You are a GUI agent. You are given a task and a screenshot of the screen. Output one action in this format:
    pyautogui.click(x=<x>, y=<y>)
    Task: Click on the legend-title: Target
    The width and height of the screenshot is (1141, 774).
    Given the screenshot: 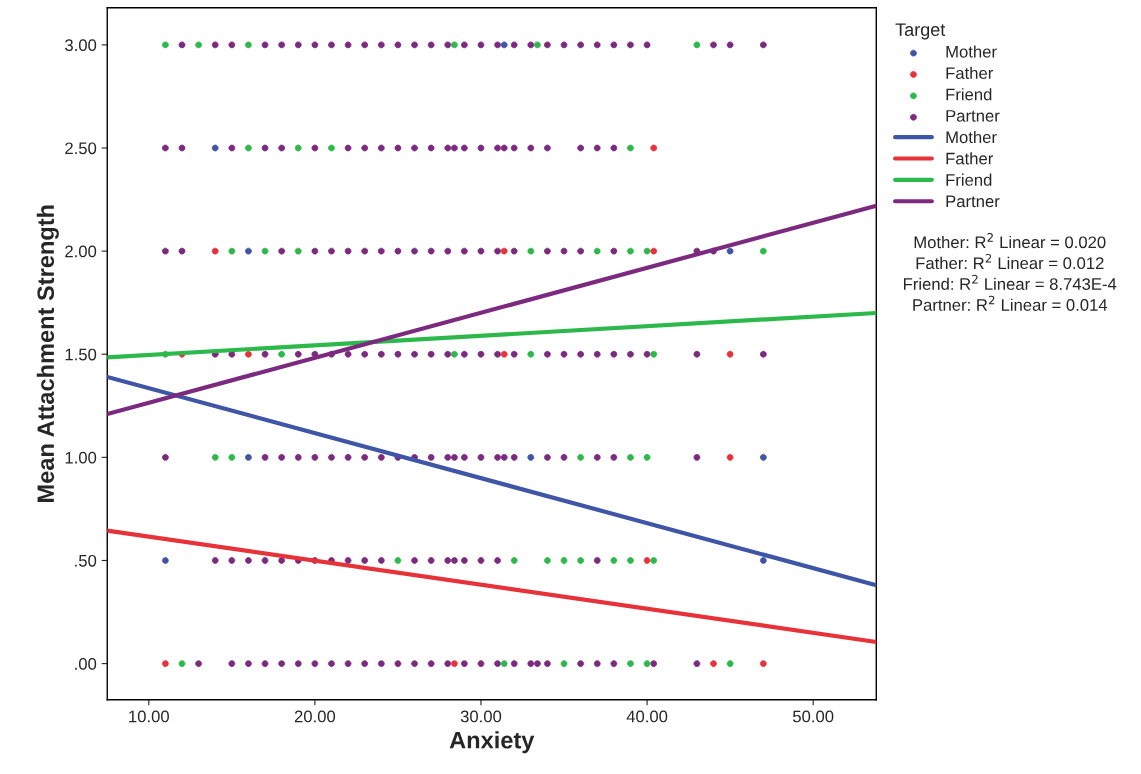 What is the action you would take?
    pyautogui.click(x=920, y=31)
    